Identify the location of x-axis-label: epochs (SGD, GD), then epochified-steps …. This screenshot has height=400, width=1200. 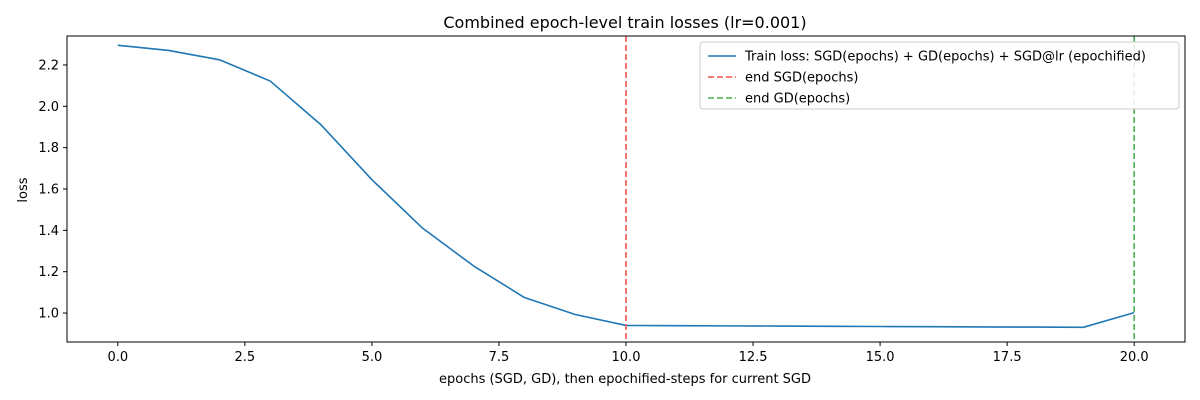
(625, 379).